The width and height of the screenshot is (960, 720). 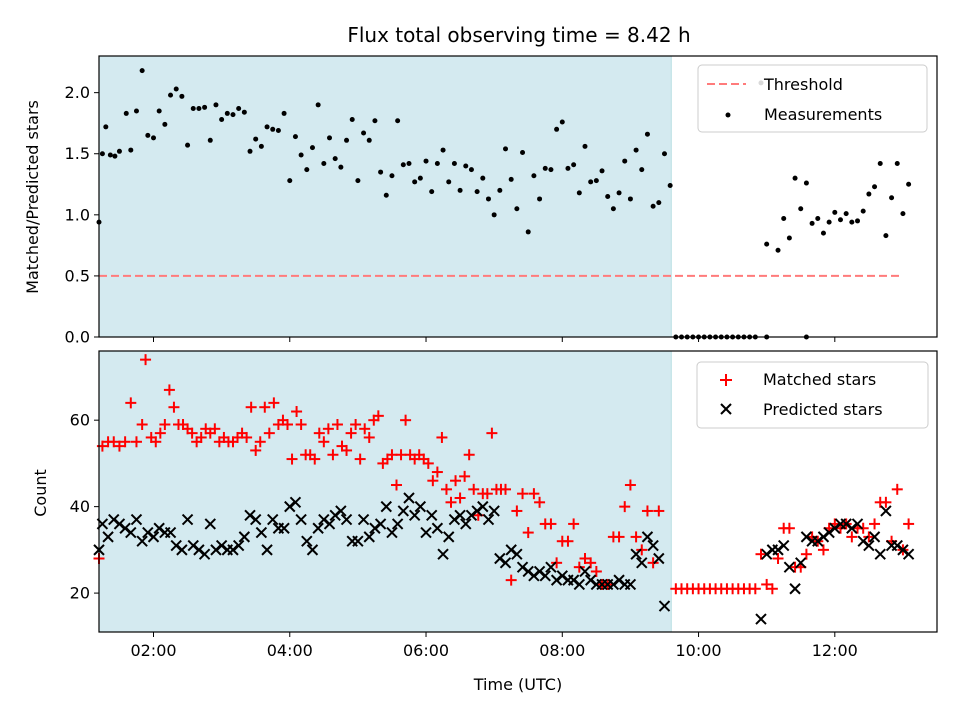 What do you see at coordinates (80, 593) in the screenshot?
I see `bot-ytick-label: 20` at bounding box center [80, 593].